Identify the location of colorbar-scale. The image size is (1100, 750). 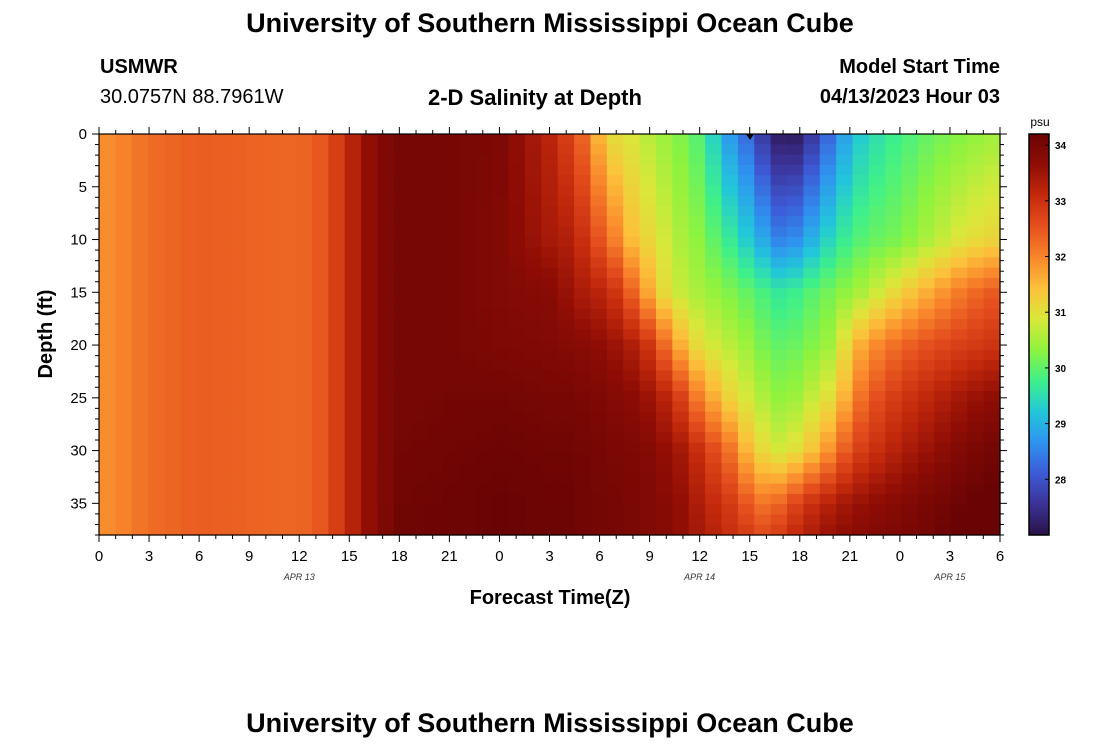
(1039, 334).